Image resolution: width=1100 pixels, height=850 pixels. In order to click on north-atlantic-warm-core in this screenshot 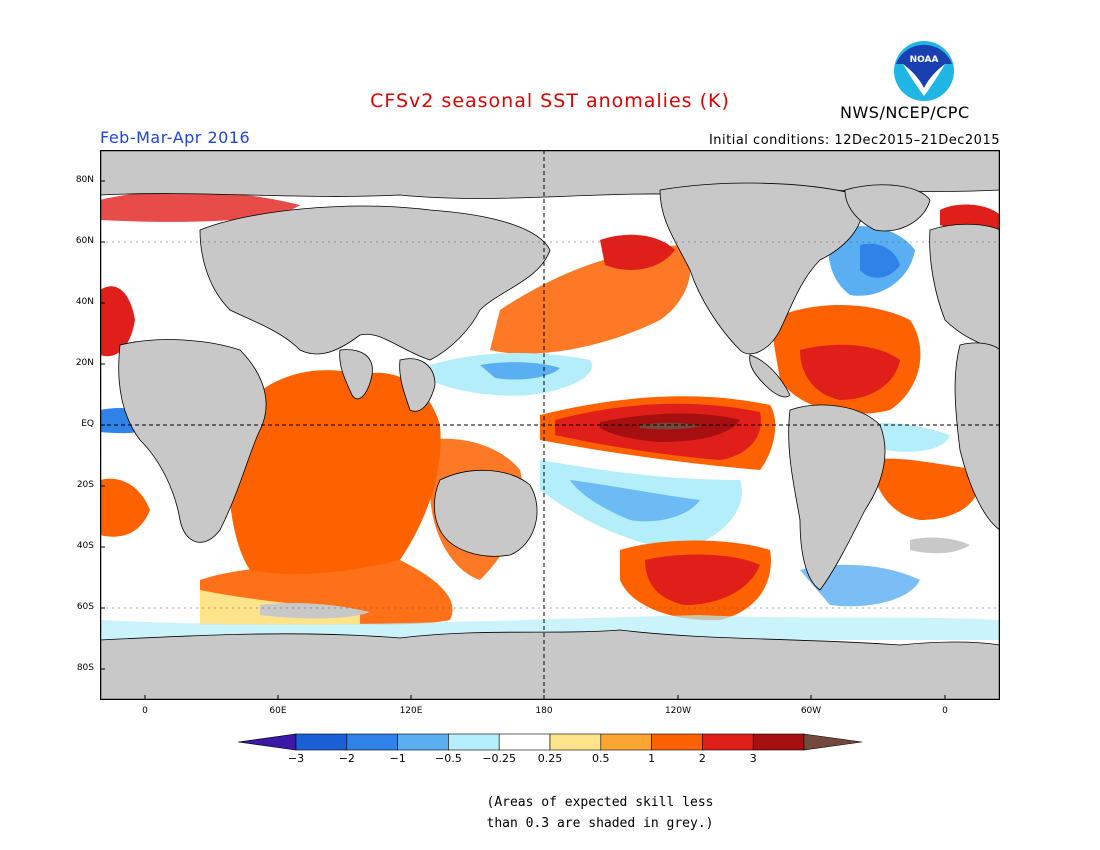, I will do `click(850, 372)`.